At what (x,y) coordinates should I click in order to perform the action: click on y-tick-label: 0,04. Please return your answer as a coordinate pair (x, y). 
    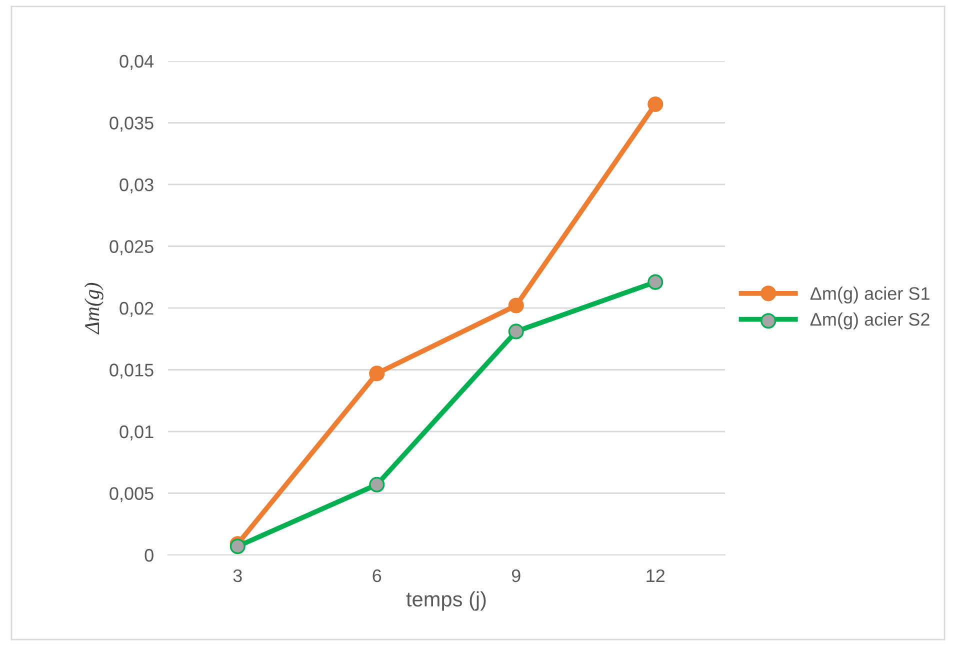
    Looking at the image, I should click on (137, 62).